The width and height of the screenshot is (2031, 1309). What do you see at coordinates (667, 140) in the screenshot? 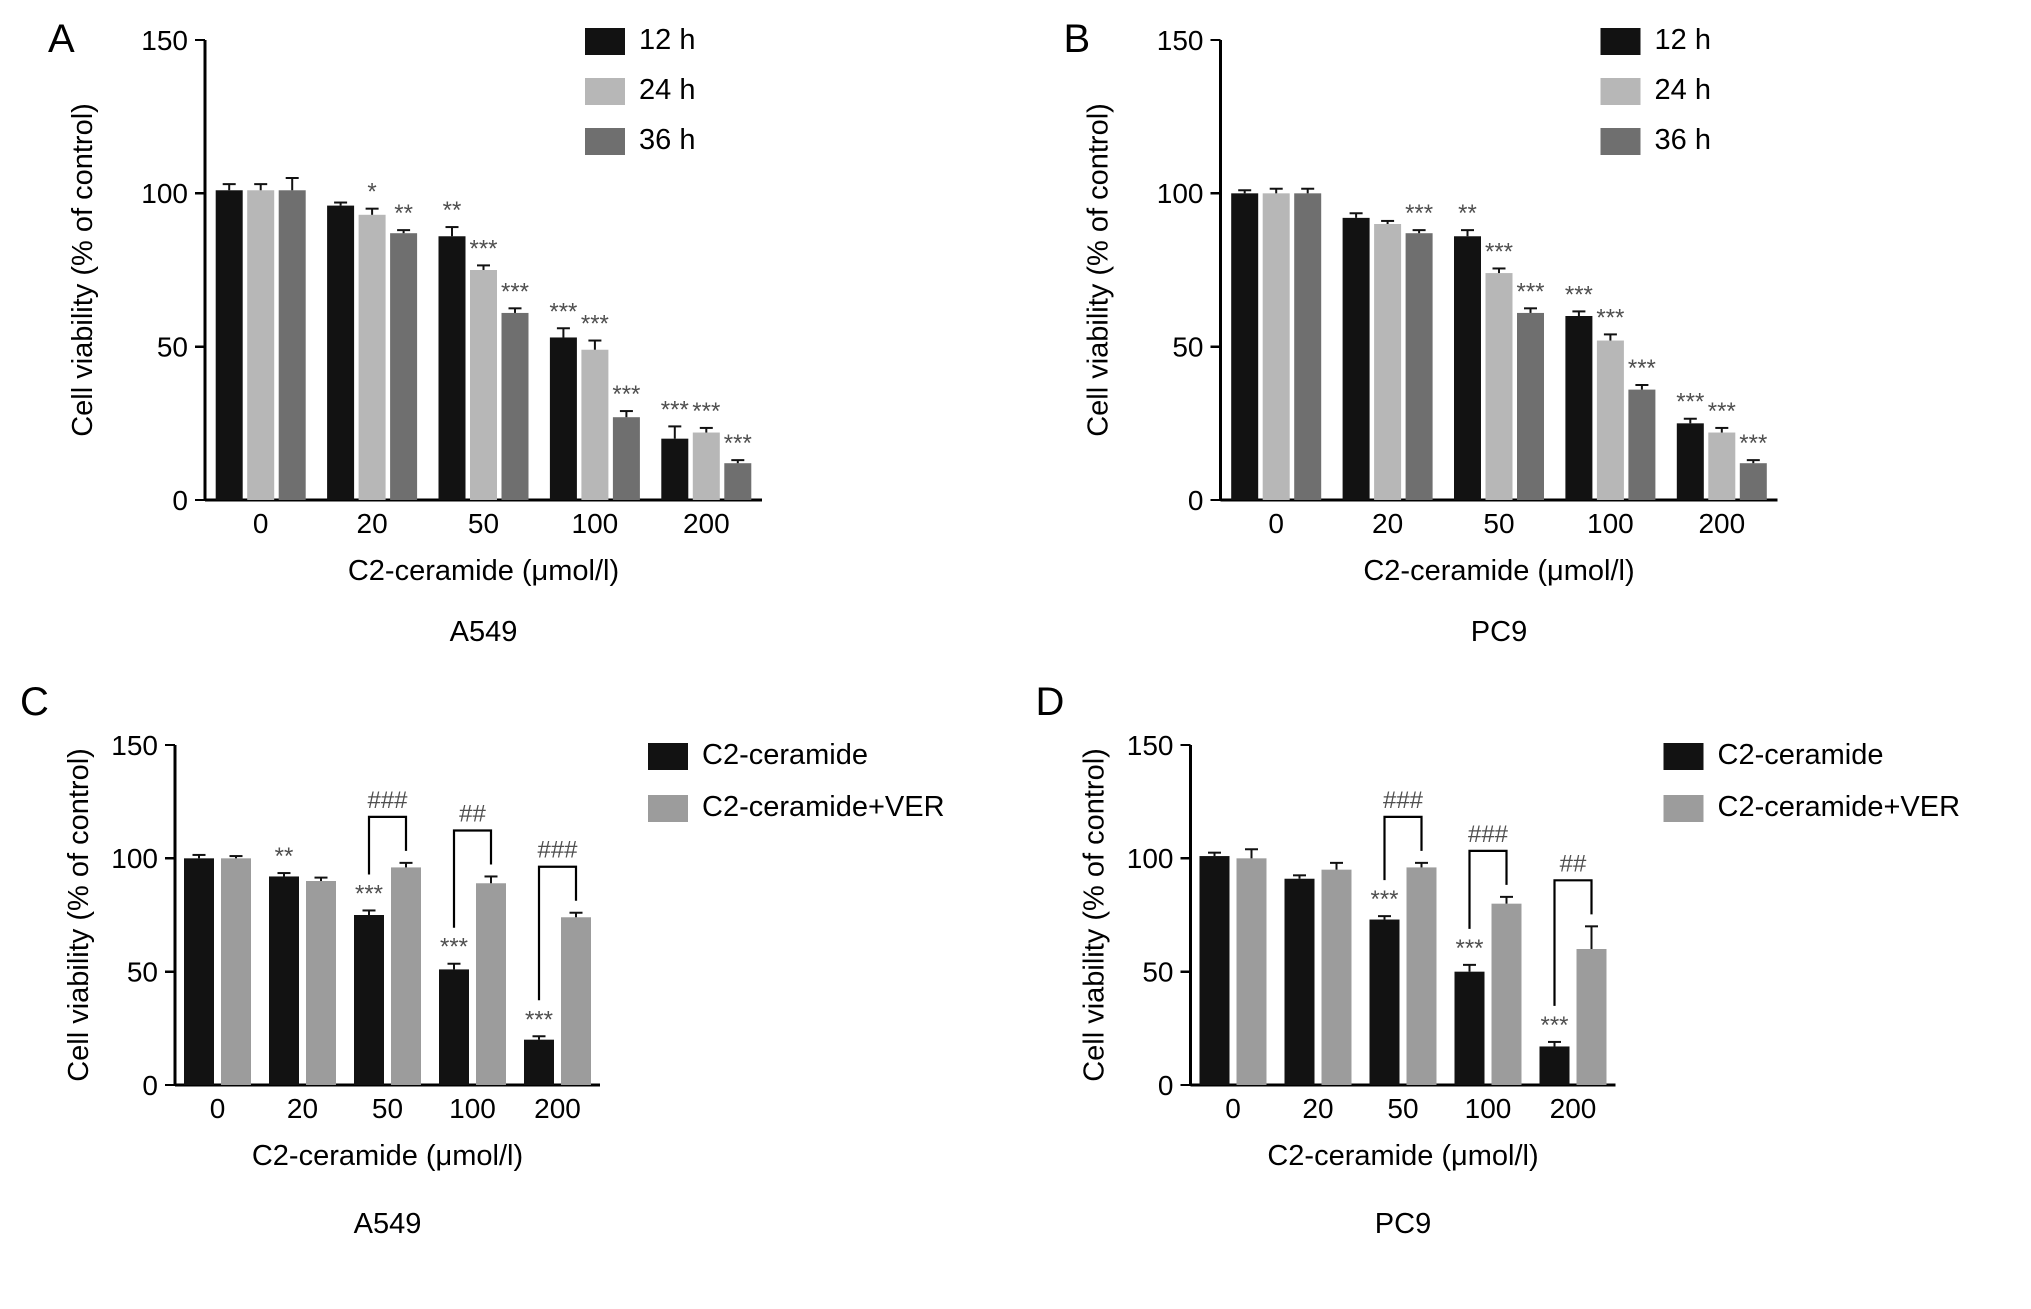
I see `legend-label: 36 h` at bounding box center [667, 140].